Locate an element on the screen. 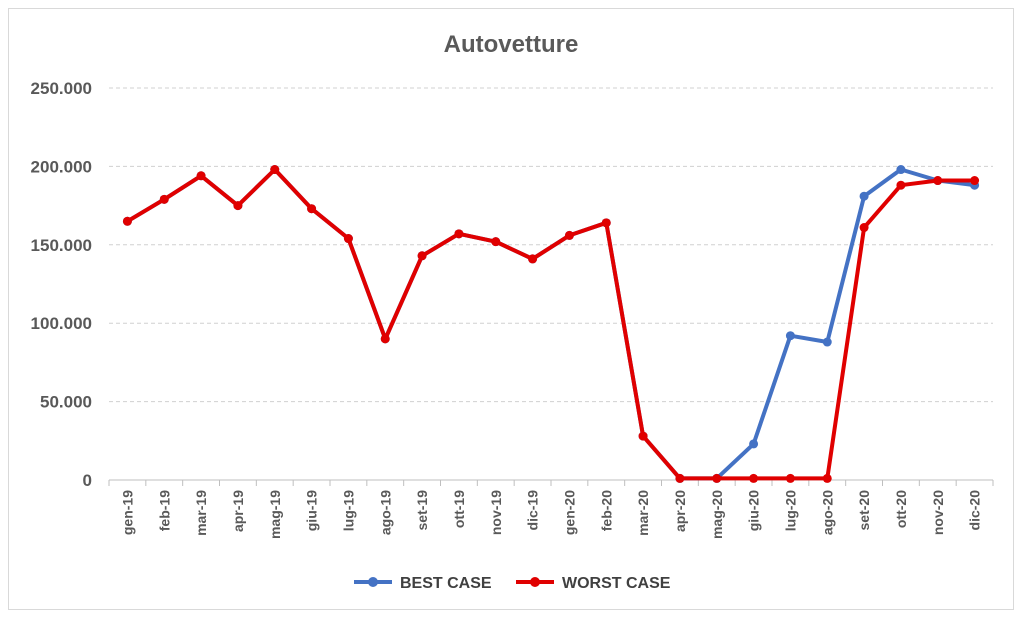  y-tick-label: 0 is located at coordinates (87, 480).